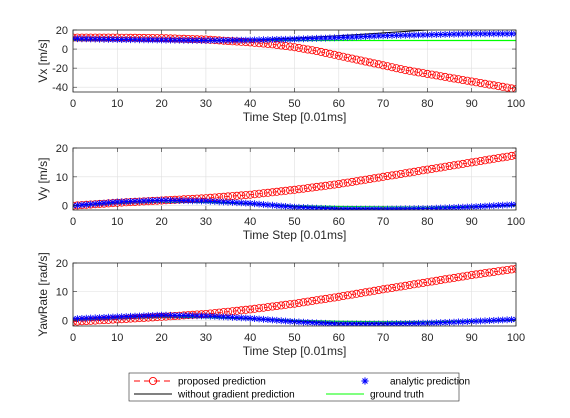 The height and width of the screenshot is (418, 570). What do you see at coordinates (43, 60) in the screenshot?
I see `y-axis-label: Vx [m/s]` at bounding box center [43, 60].